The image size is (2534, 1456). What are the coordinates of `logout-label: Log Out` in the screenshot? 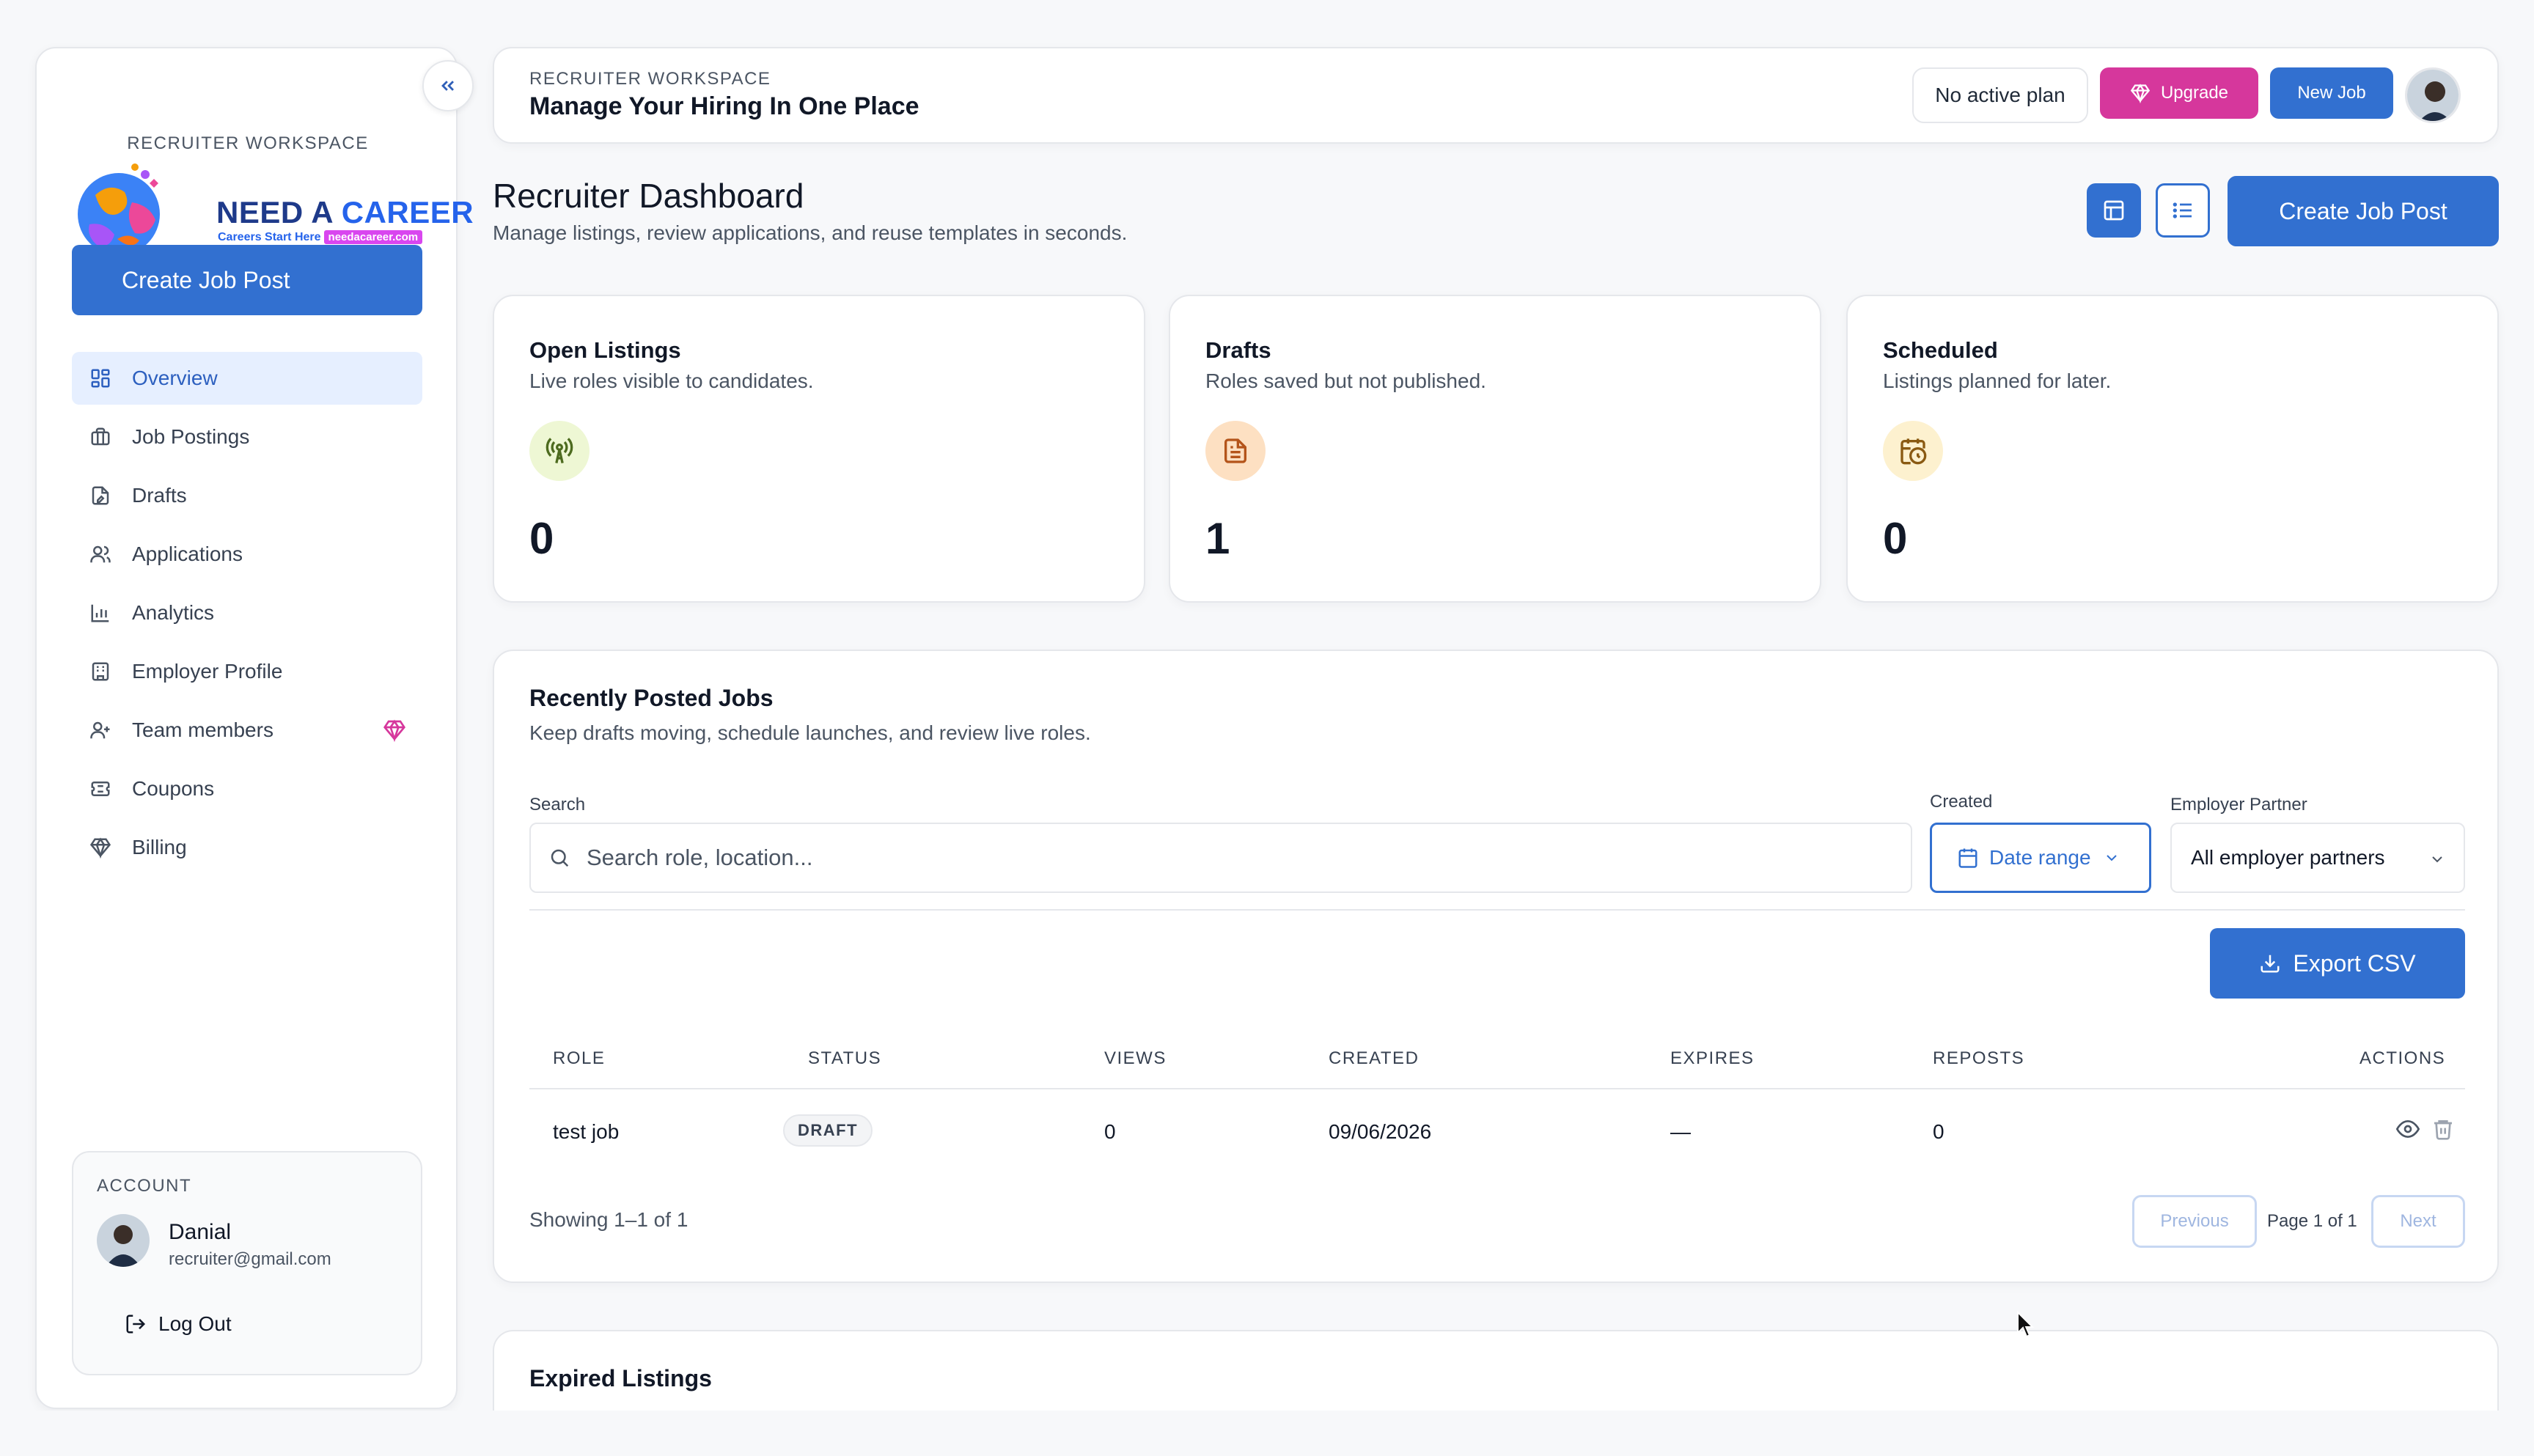 It's located at (195, 1323).